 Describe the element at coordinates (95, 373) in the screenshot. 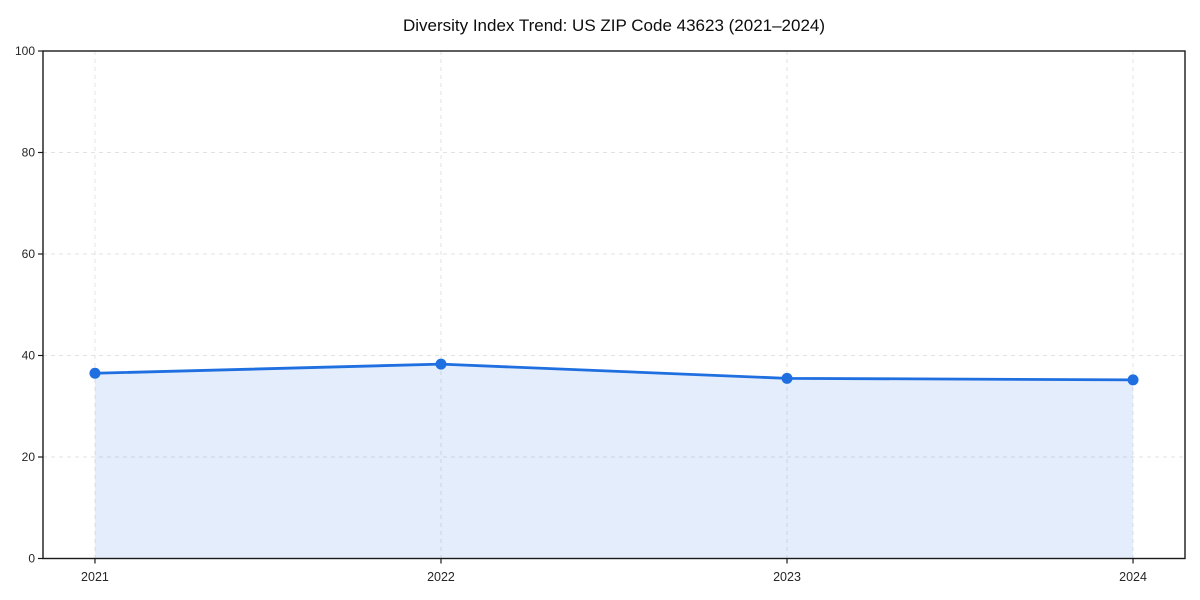

I see `data-point-2021` at that location.